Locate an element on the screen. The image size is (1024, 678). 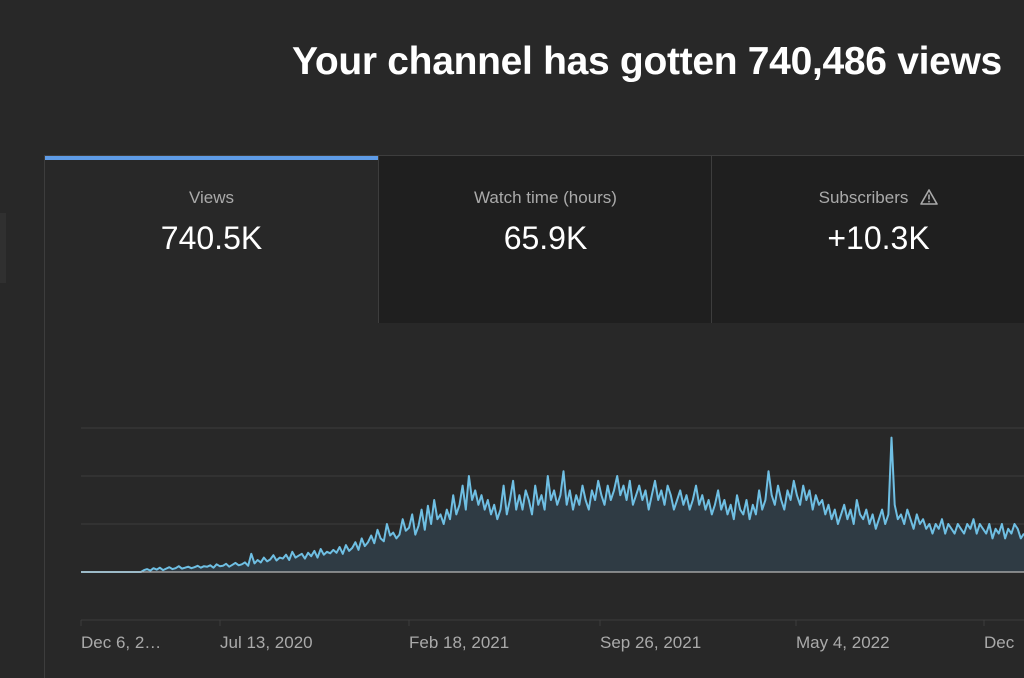
tab-label-row: Subscribers is located at coordinates (868, 199).